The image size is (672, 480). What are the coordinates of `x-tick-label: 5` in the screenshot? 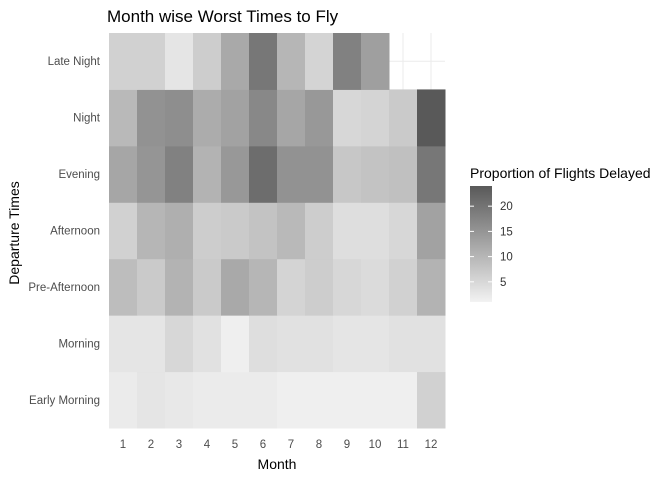 It's located at (235, 445).